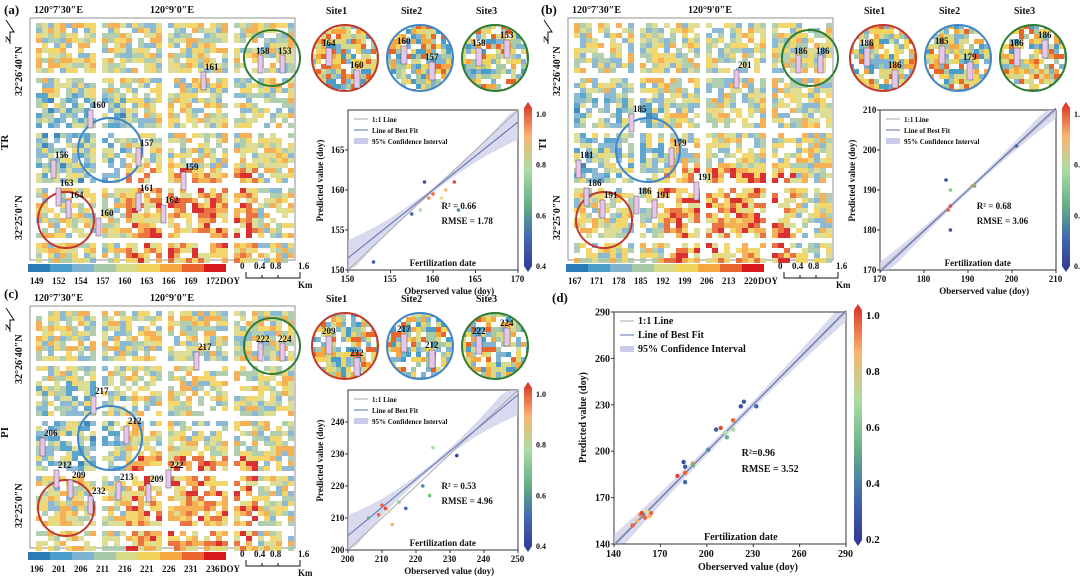 This screenshot has width=1080, height=576. I want to click on colorbar-tick: 206, so click(707, 281).